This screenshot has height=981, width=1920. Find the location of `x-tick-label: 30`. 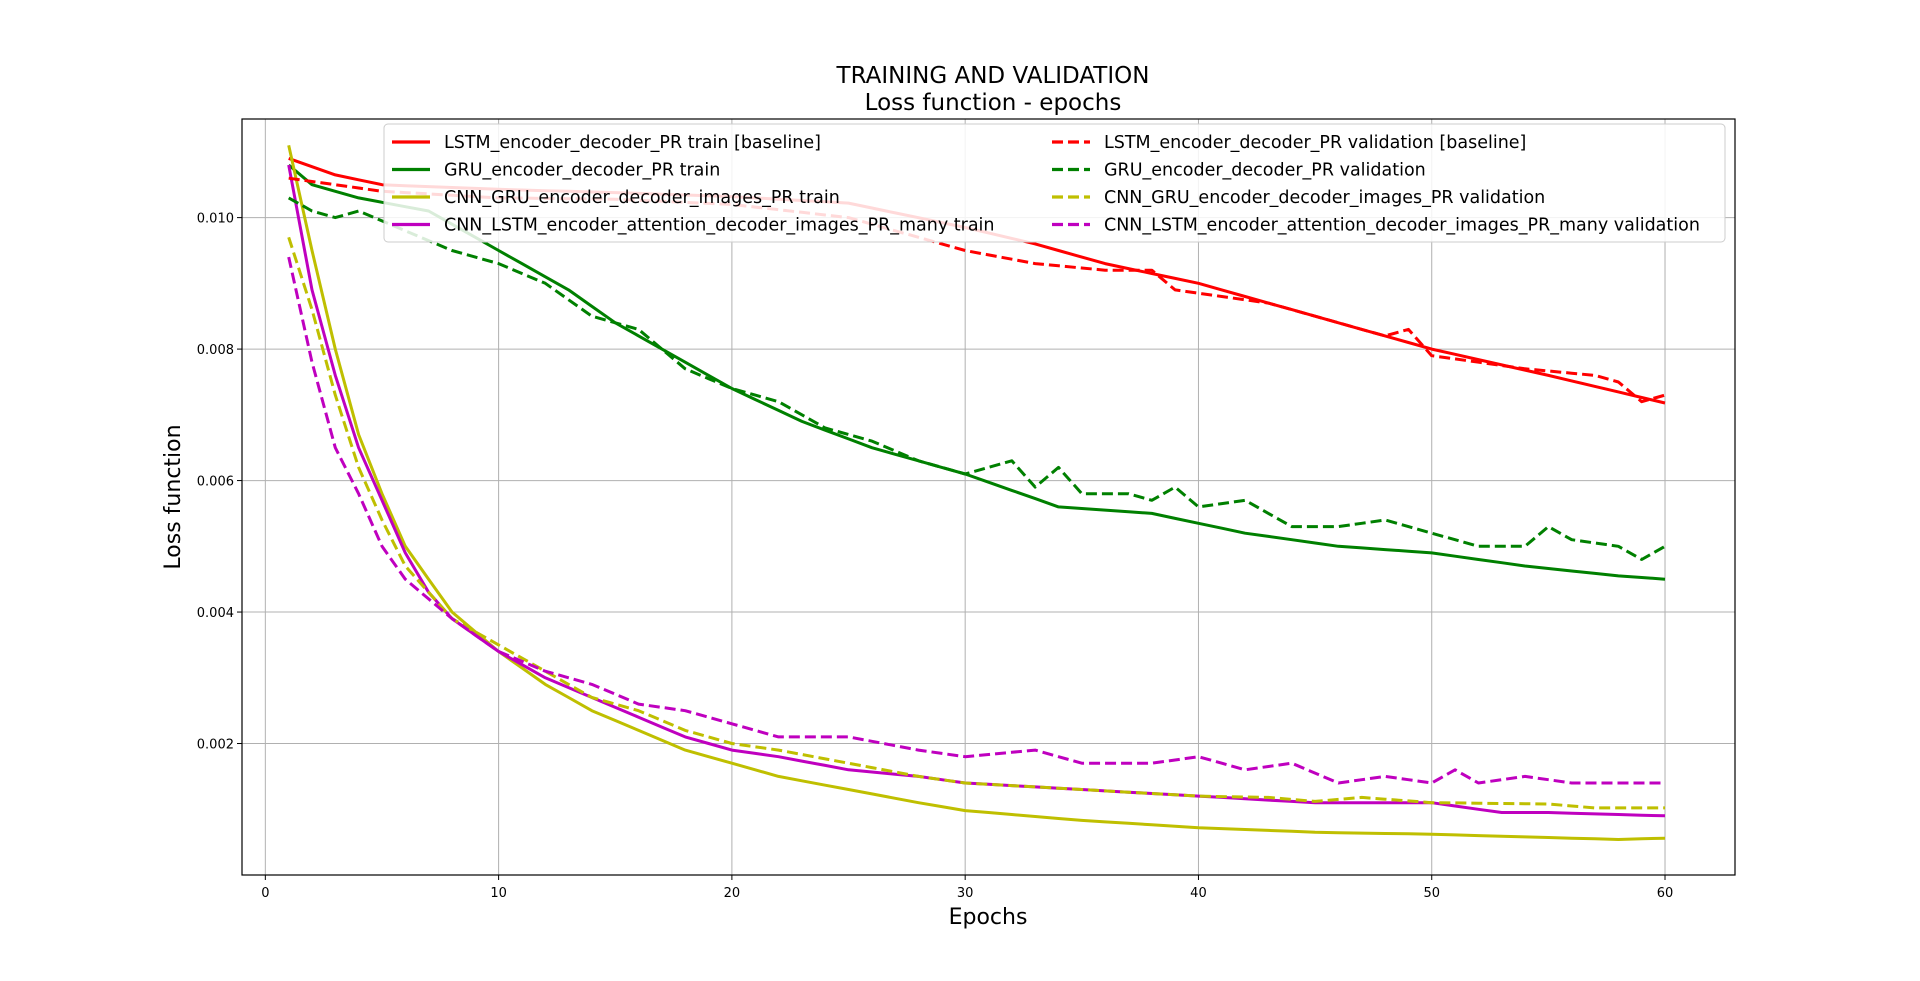

x-tick-label: 30 is located at coordinates (965, 893).